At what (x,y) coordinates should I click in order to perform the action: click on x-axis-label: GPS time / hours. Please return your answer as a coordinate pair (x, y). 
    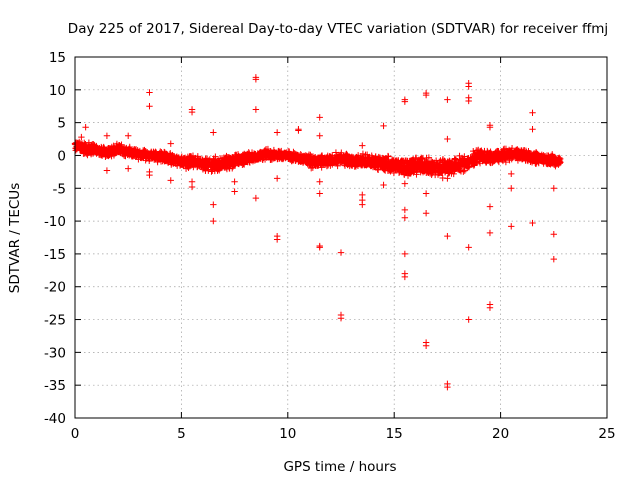
    Looking at the image, I should click on (339, 467).